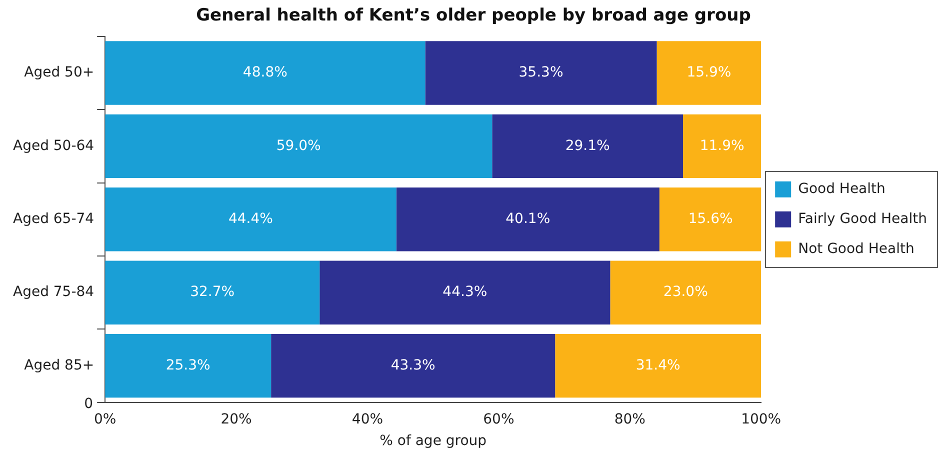 The height and width of the screenshot is (456, 951). What do you see at coordinates (59, 72) in the screenshot?
I see `y-tick-label: Aged 50+` at bounding box center [59, 72].